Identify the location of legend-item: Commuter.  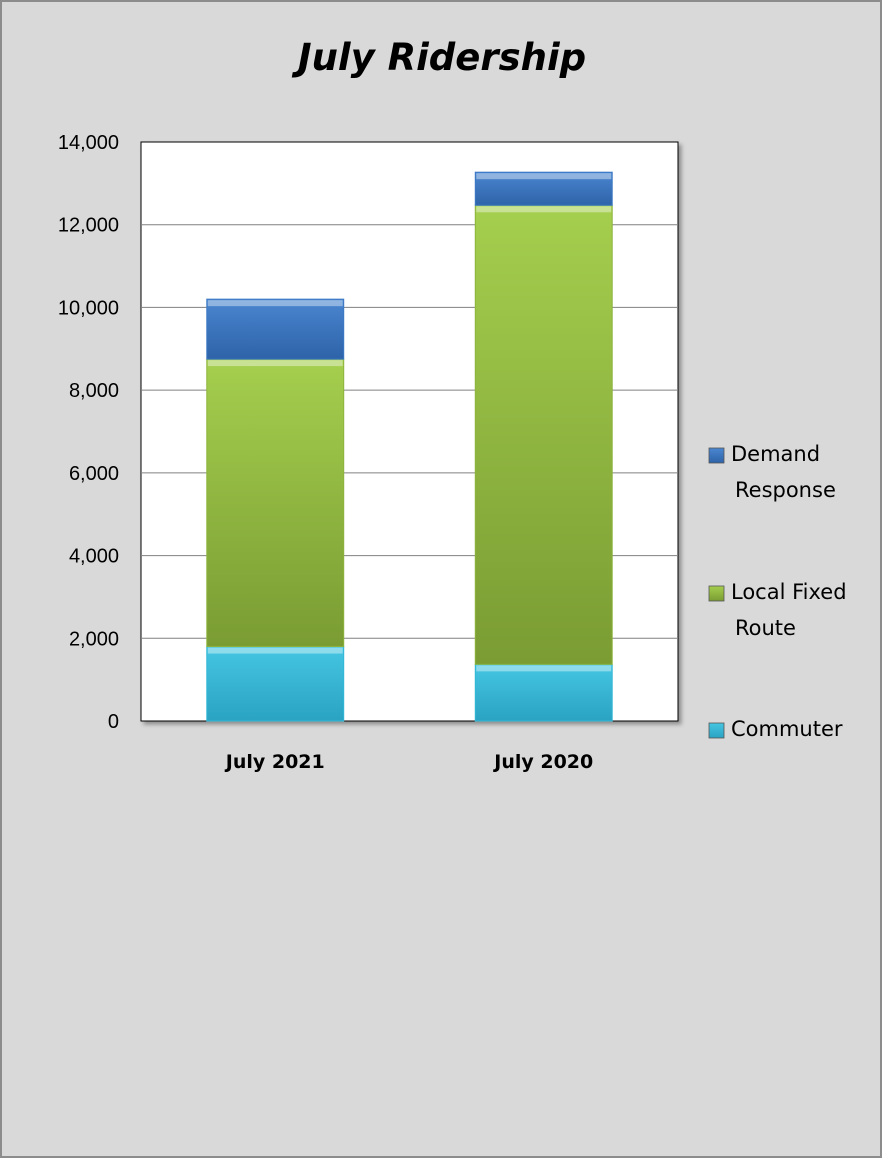
(775, 729).